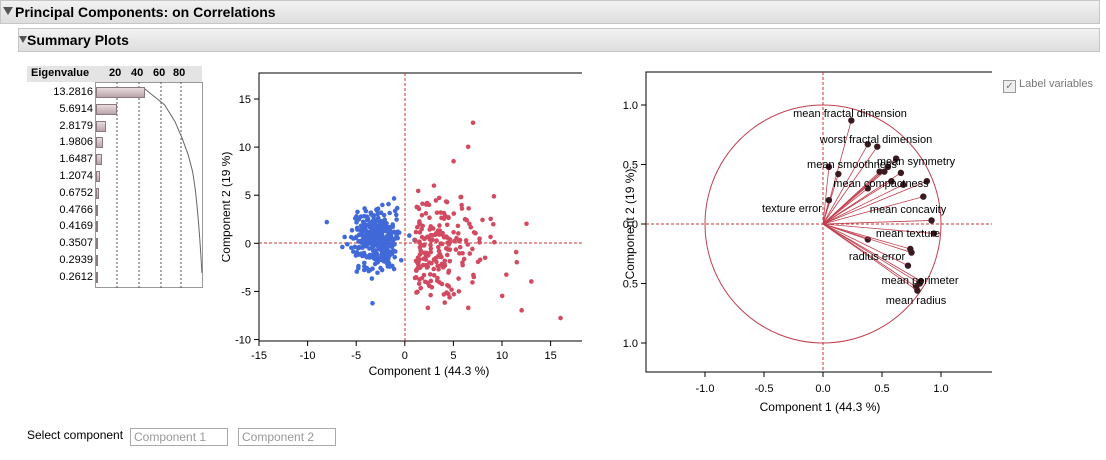 The width and height of the screenshot is (1106, 460). I want to click on select-component-label: Select component, so click(75, 435).